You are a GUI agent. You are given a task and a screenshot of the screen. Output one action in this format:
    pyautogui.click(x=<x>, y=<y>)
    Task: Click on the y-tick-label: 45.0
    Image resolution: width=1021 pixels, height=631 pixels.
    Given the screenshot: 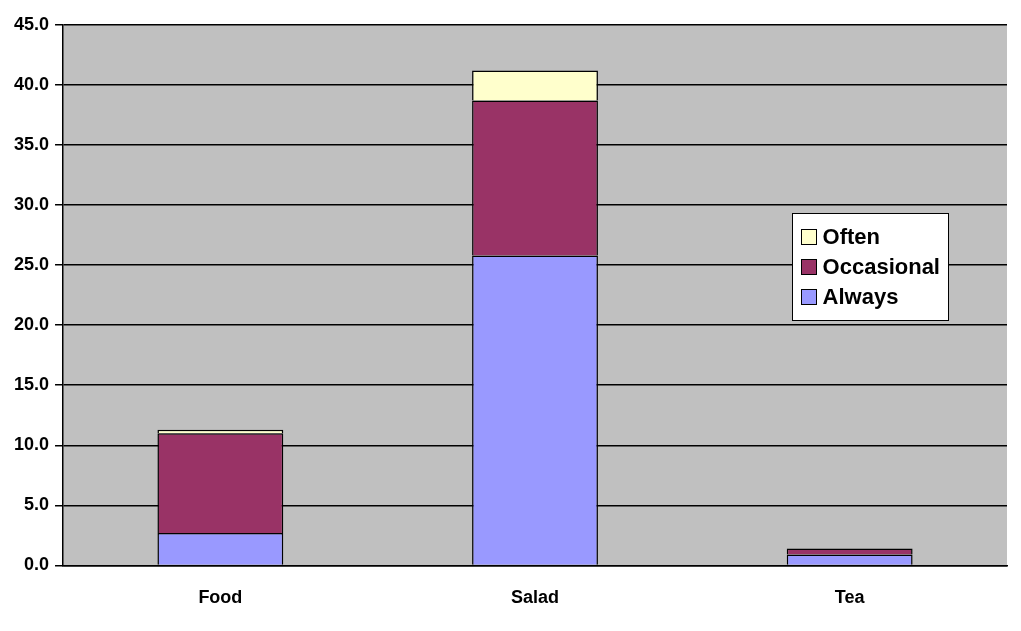 What is the action you would take?
    pyautogui.click(x=31, y=23)
    